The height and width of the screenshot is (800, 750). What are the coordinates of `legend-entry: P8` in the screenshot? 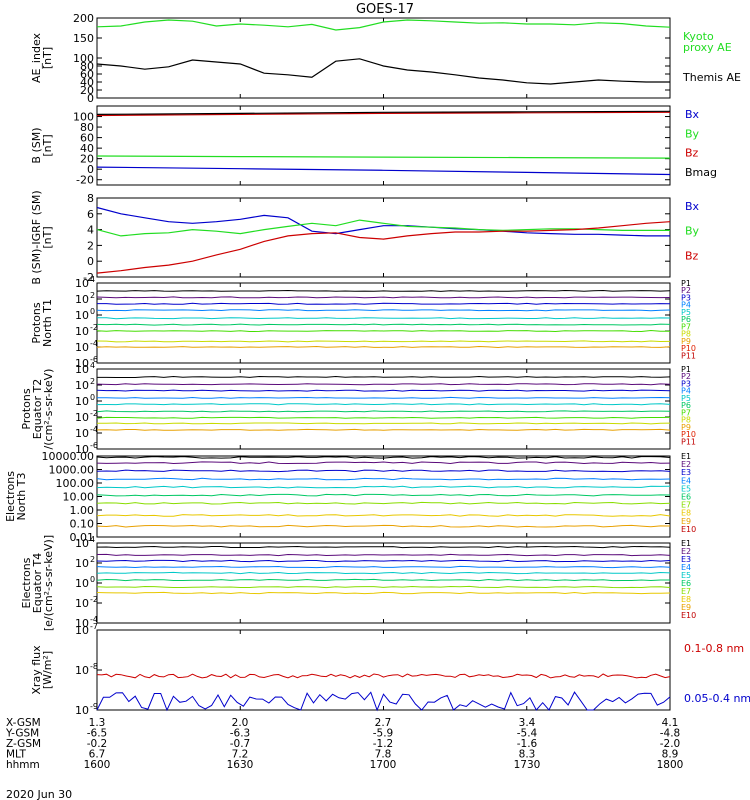 It's located at (686, 334).